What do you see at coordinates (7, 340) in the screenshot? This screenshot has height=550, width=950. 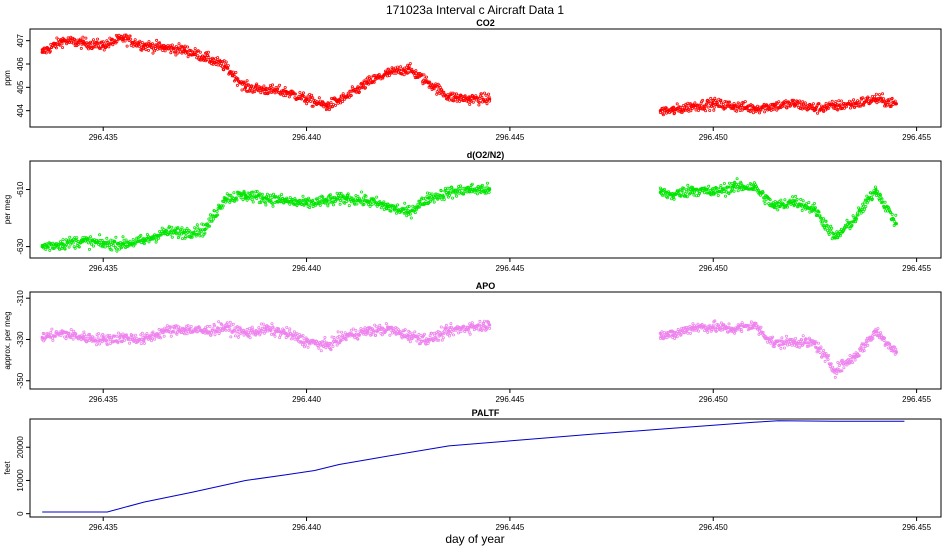 I see `y-axis-label: approx. per meg` at bounding box center [7, 340].